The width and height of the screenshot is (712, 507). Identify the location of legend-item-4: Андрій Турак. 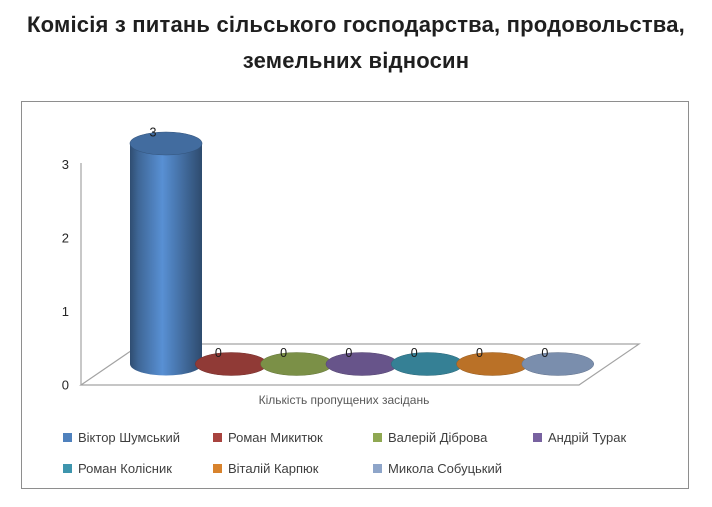
(596, 437).